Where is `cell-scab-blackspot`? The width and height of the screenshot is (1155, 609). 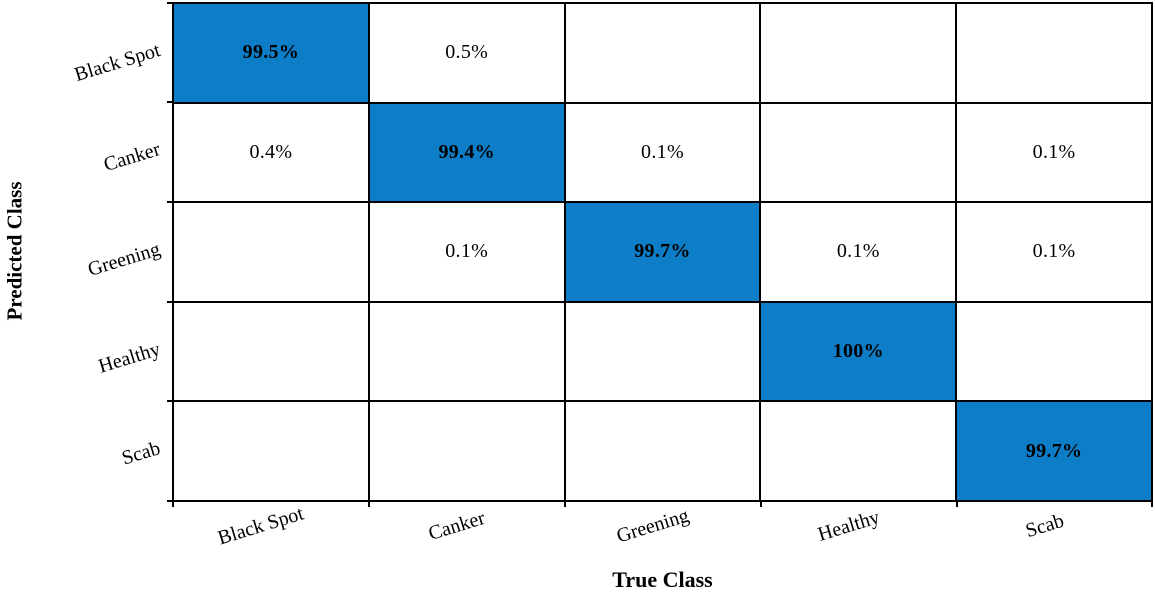 cell-scab-blackspot is located at coordinates (271, 451).